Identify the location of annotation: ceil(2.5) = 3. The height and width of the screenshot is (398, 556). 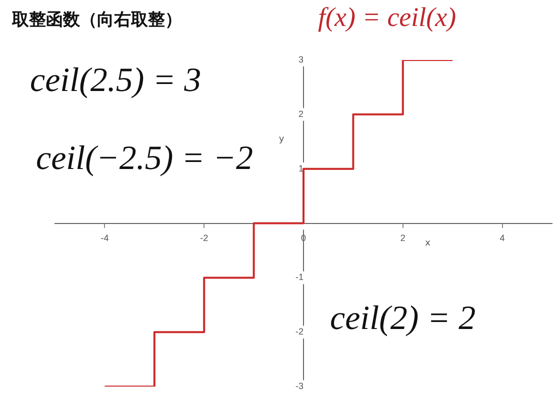
(116, 81).